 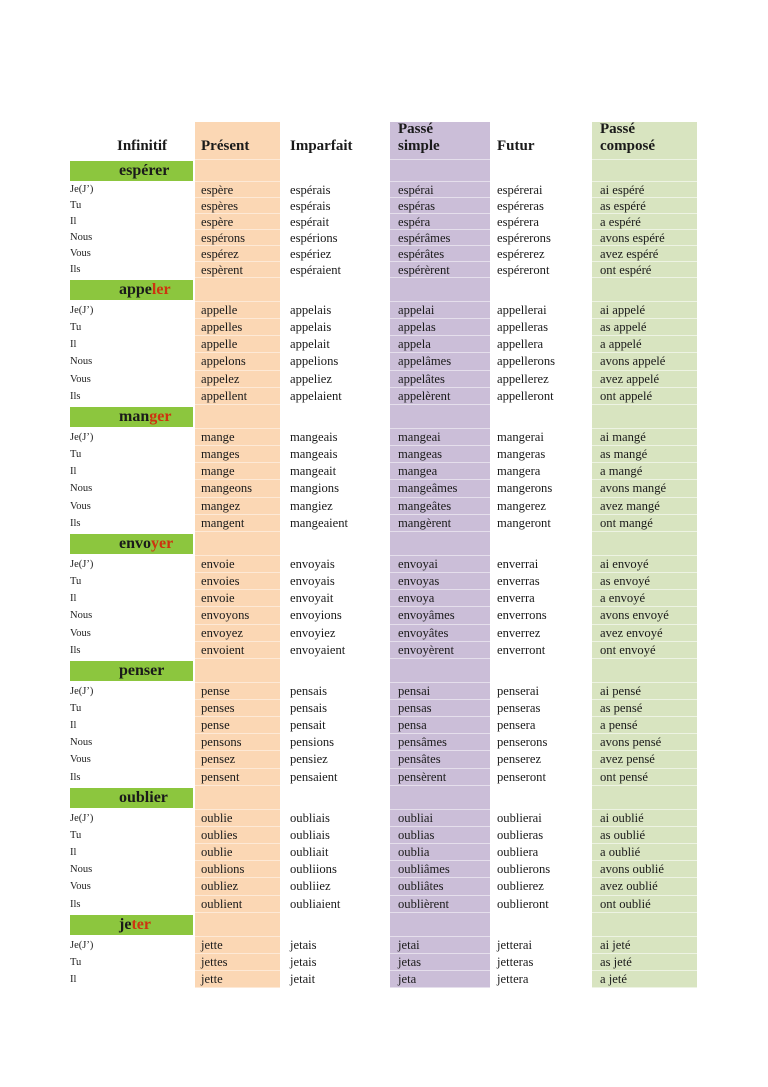 What do you see at coordinates (313, 869) in the screenshot?
I see `cell-imparfait: oubliions` at bounding box center [313, 869].